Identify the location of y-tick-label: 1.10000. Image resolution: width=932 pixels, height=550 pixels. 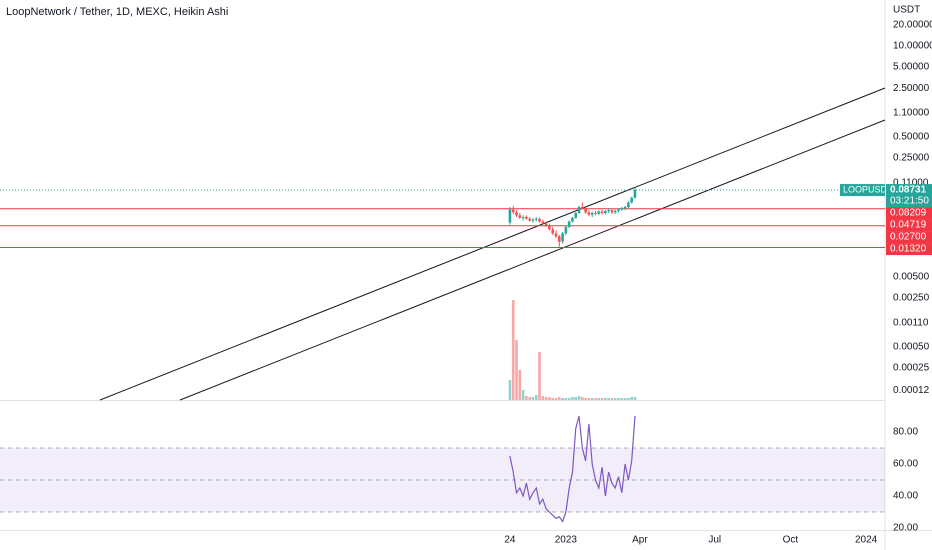
(911, 113).